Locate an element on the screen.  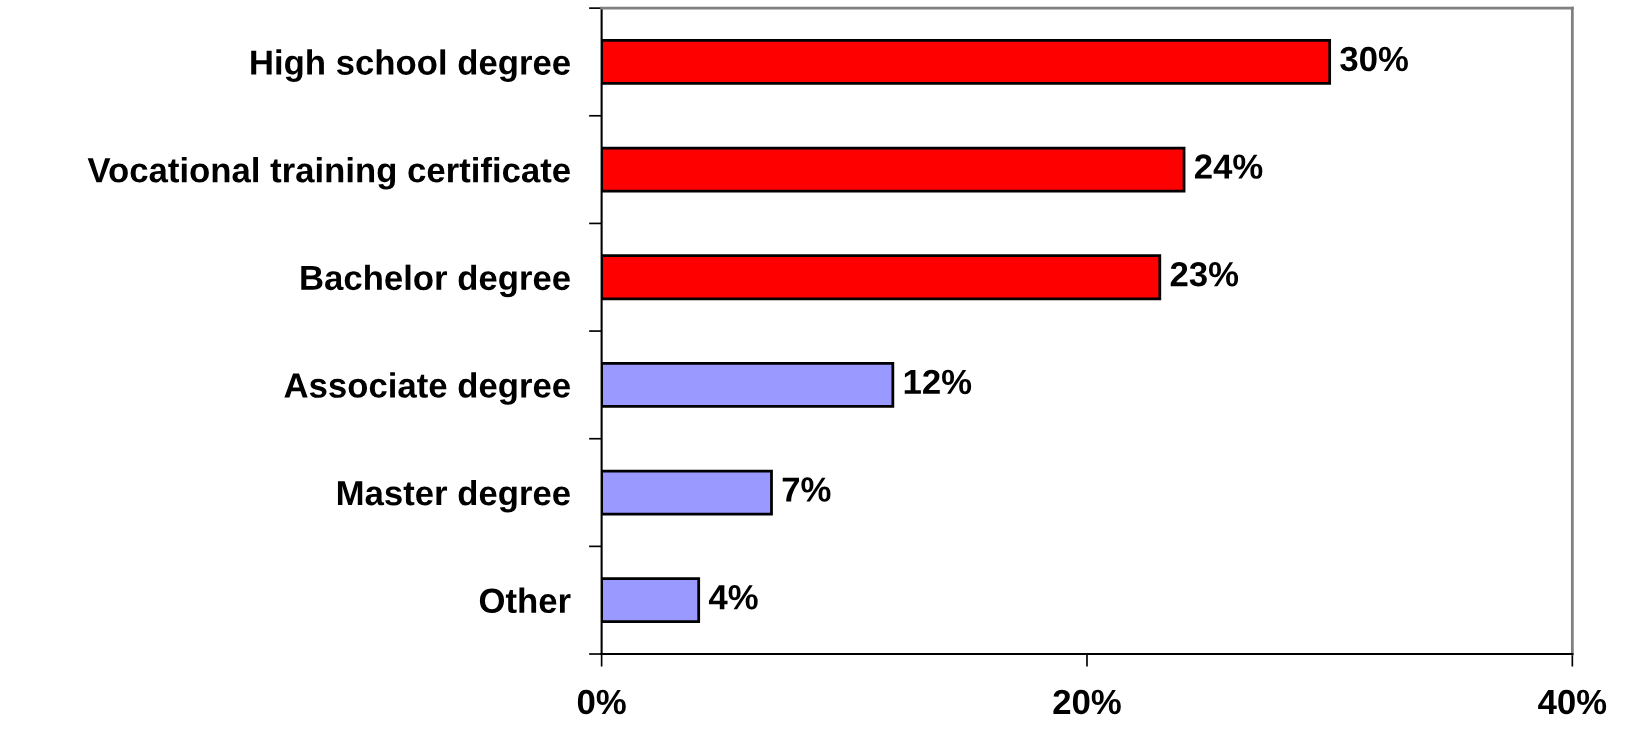
data-label: 24% is located at coordinates (1228, 166).